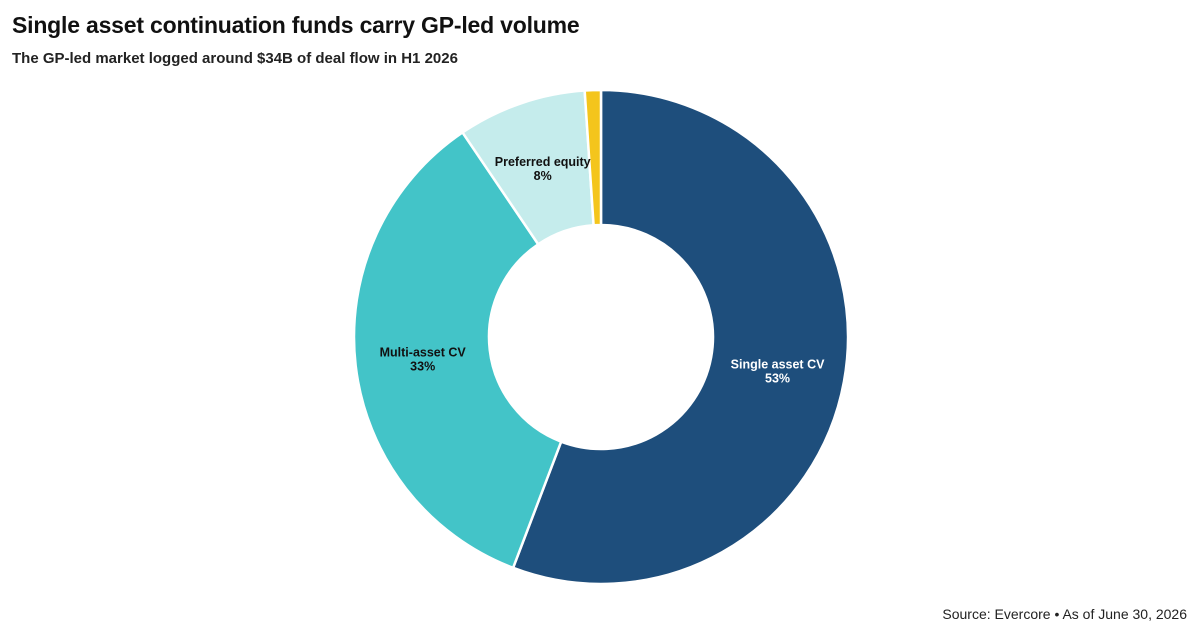 The image size is (1200, 636). What do you see at coordinates (778, 364) in the screenshot?
I see `slice-category-label: Single asset CV` at bounding box center [778, 364].